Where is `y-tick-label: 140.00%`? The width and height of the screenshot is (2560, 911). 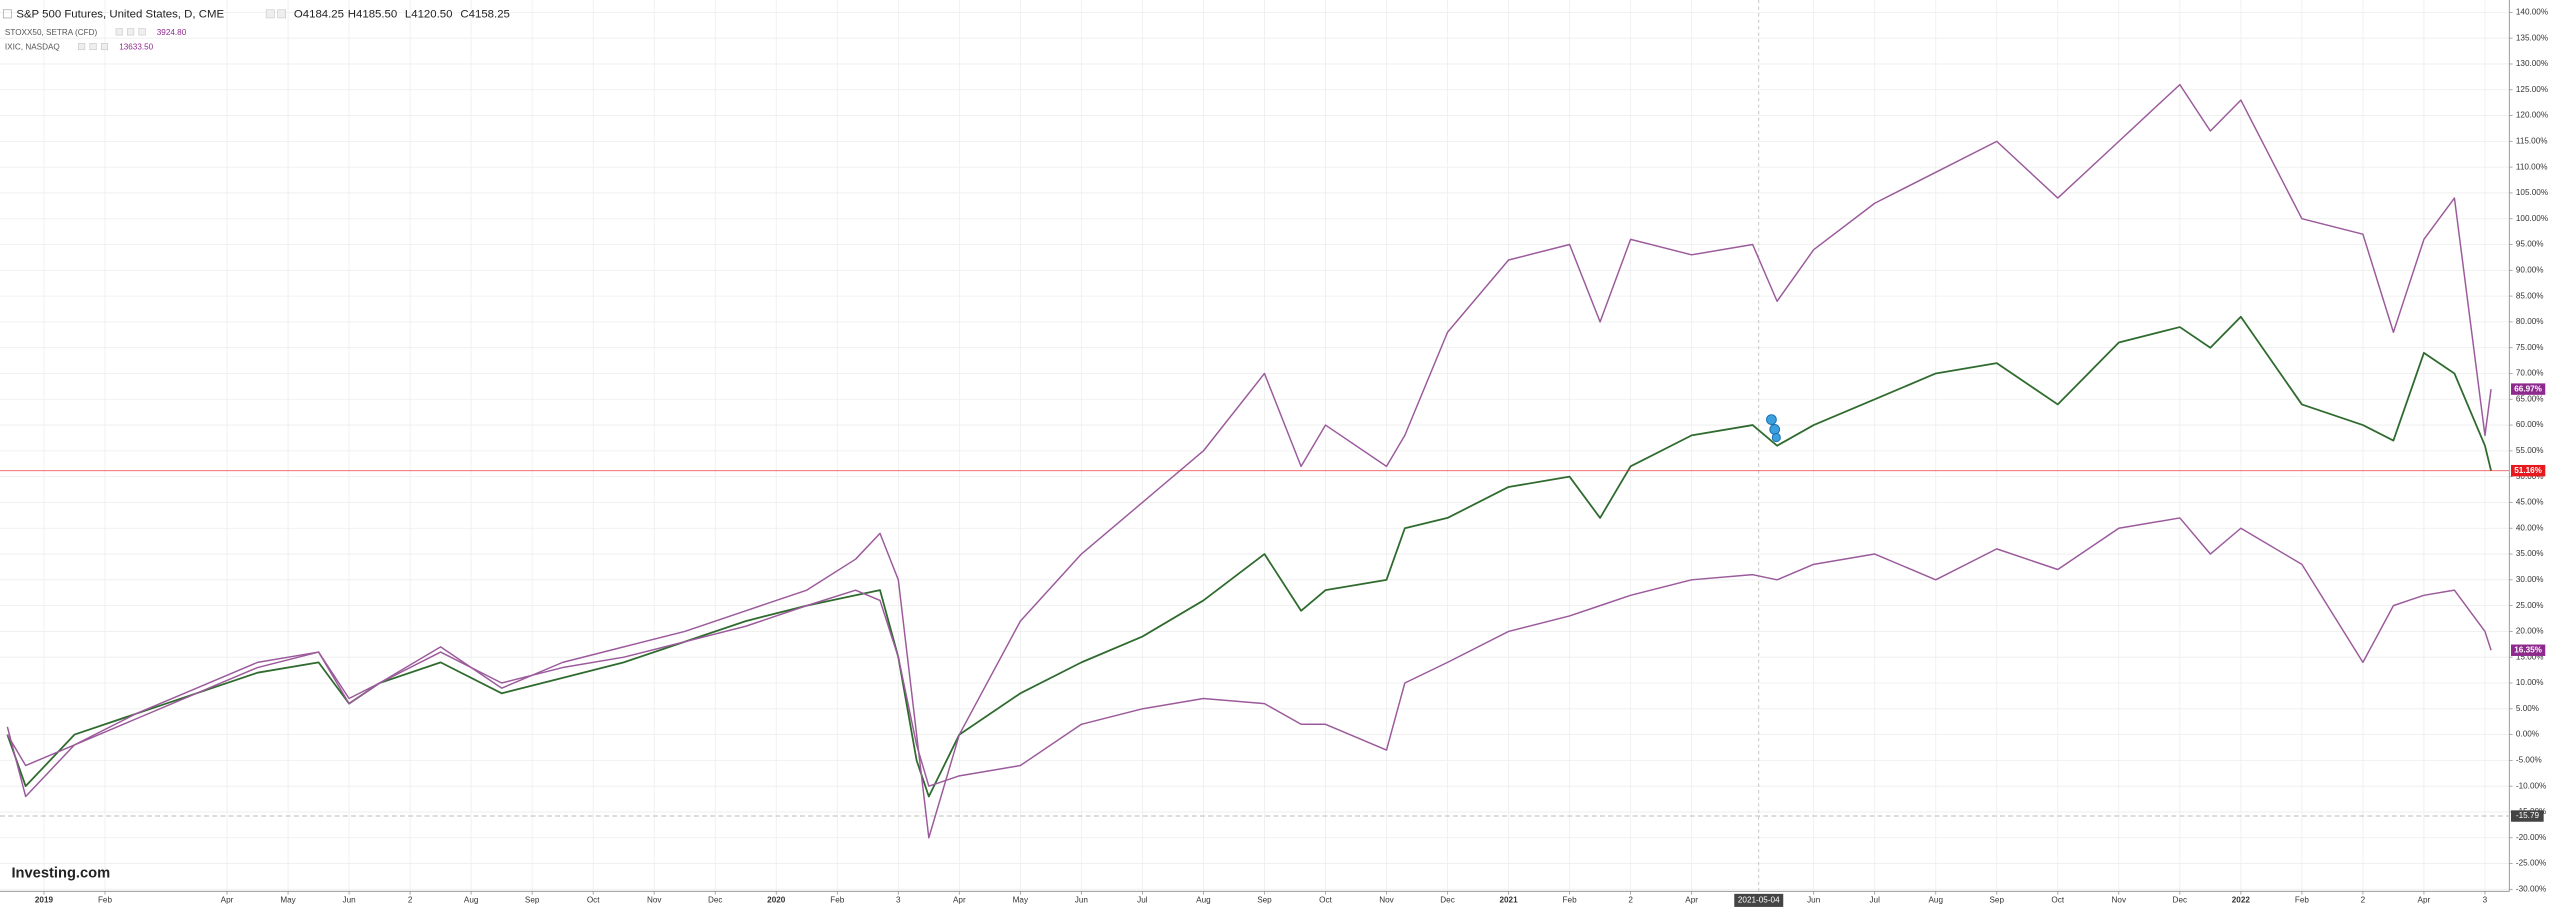
y-tick-label: 140.00% is located at coordinates (2532, 12).